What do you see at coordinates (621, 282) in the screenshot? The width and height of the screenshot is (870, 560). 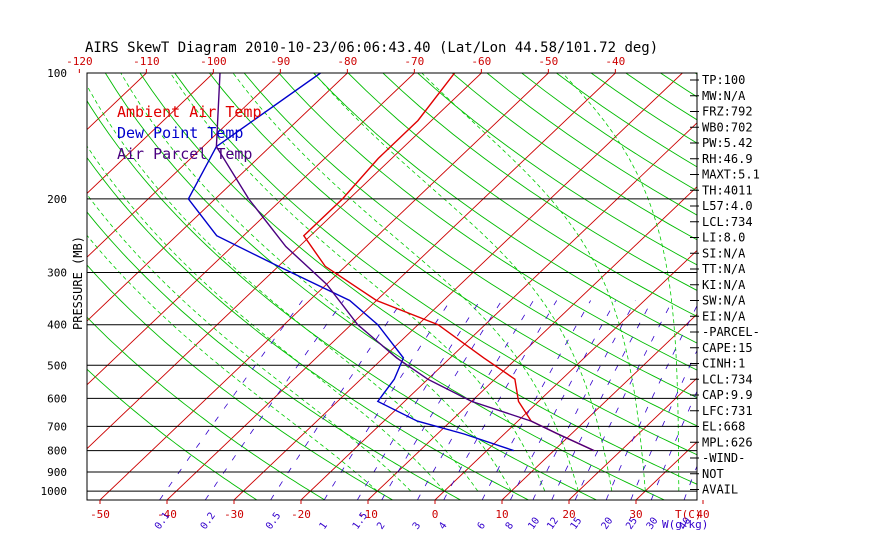 I see `moist-adiabat-line` at bounding box center [621, 282].